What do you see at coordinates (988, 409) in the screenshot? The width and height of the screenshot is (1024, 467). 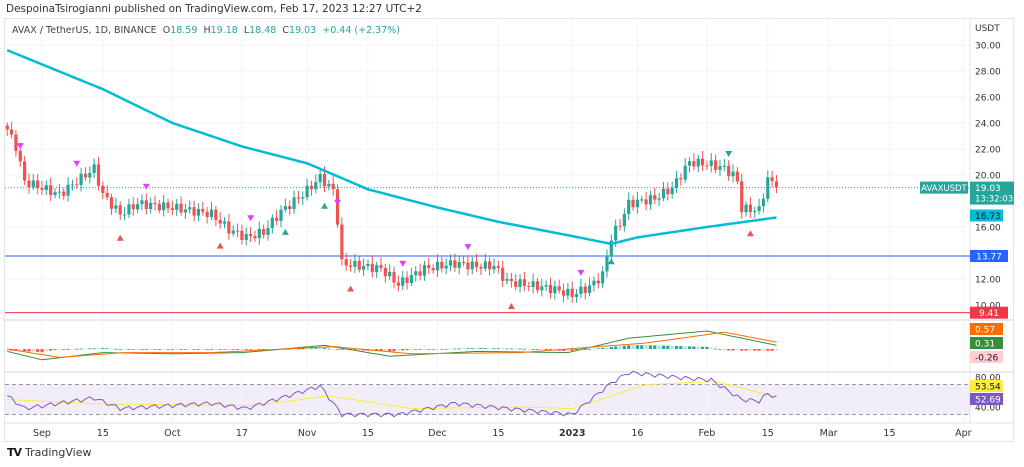 I see `rsi-tick-label: 40.00` at bounding box center [988, 409].